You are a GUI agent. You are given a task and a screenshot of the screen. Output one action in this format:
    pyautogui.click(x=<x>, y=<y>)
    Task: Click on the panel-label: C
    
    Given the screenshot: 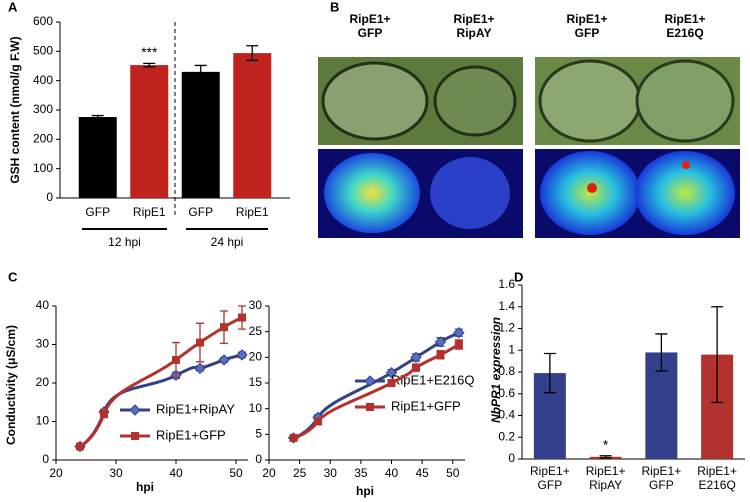 What is the action you would take?
    pyautogui.click(x=13, y=276)
    